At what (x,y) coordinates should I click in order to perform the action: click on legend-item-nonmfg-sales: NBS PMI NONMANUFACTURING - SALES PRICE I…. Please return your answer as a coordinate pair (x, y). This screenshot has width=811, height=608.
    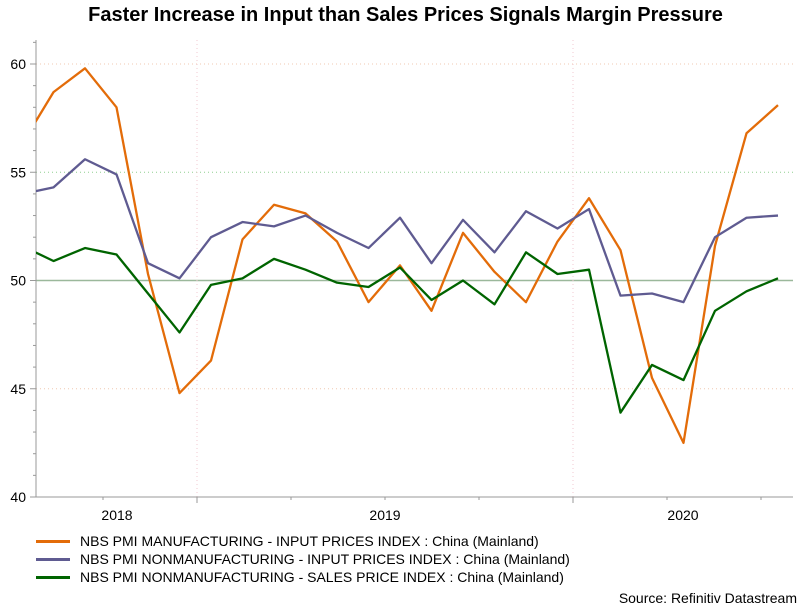
    Looking at the image, I should click on (303, 577).